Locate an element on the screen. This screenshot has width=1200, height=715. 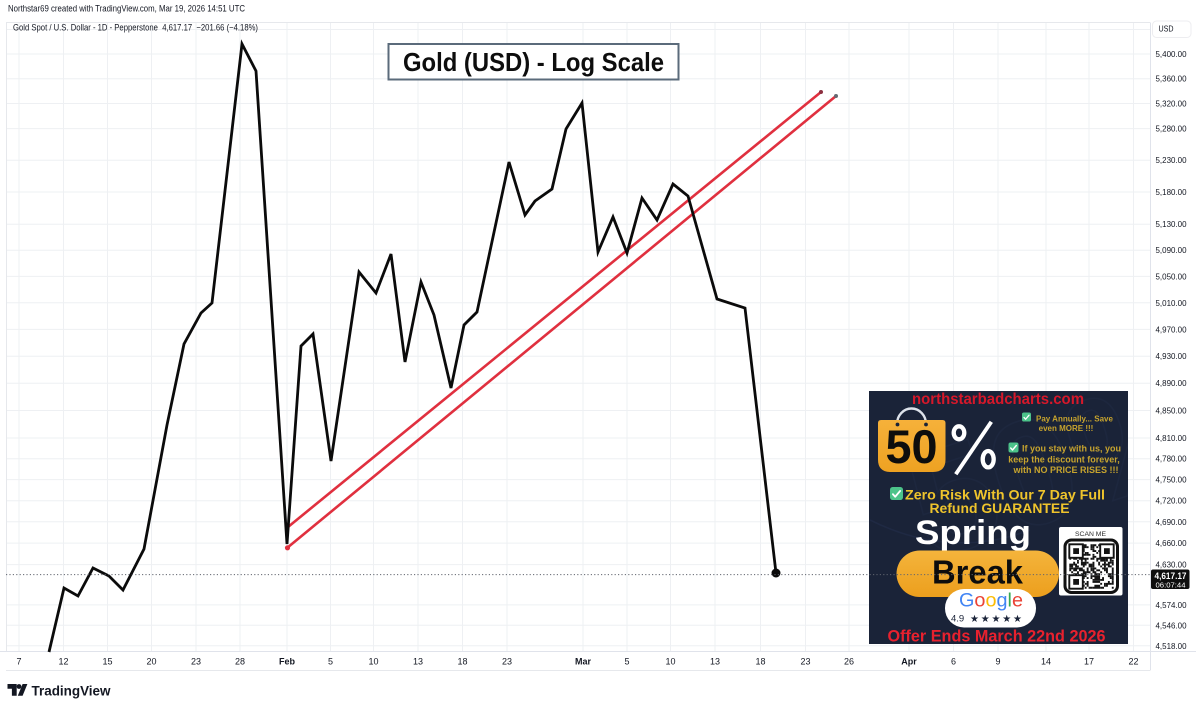
svg-text: 5,230.00 is located at coordinates (1171, 160).